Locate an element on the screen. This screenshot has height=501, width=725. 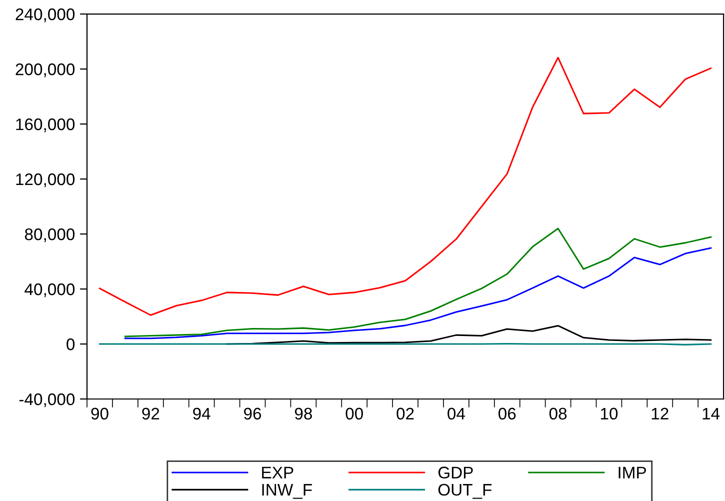
x-tick-label: 10 is located at coordinates (609, 414).